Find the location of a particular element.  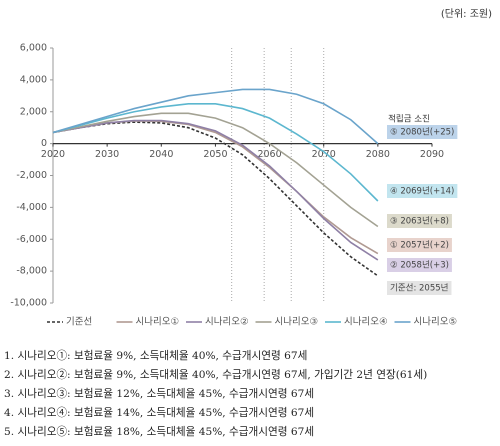

annotation: 적립금 소진 is located at coordinates (409, 119).